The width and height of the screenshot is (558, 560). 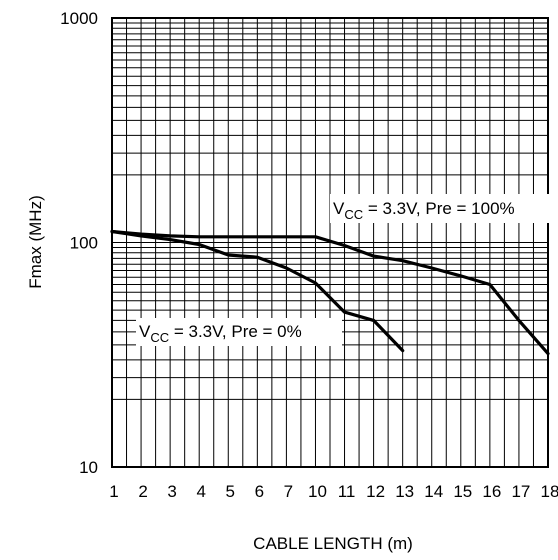 I want to click on x-tick-label: 13, so click(x=404, y=491).